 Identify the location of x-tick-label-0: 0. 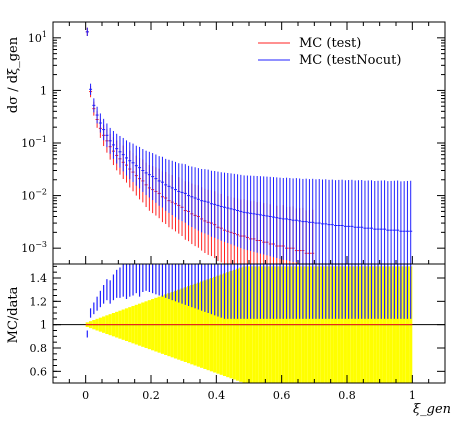
(85, 395).